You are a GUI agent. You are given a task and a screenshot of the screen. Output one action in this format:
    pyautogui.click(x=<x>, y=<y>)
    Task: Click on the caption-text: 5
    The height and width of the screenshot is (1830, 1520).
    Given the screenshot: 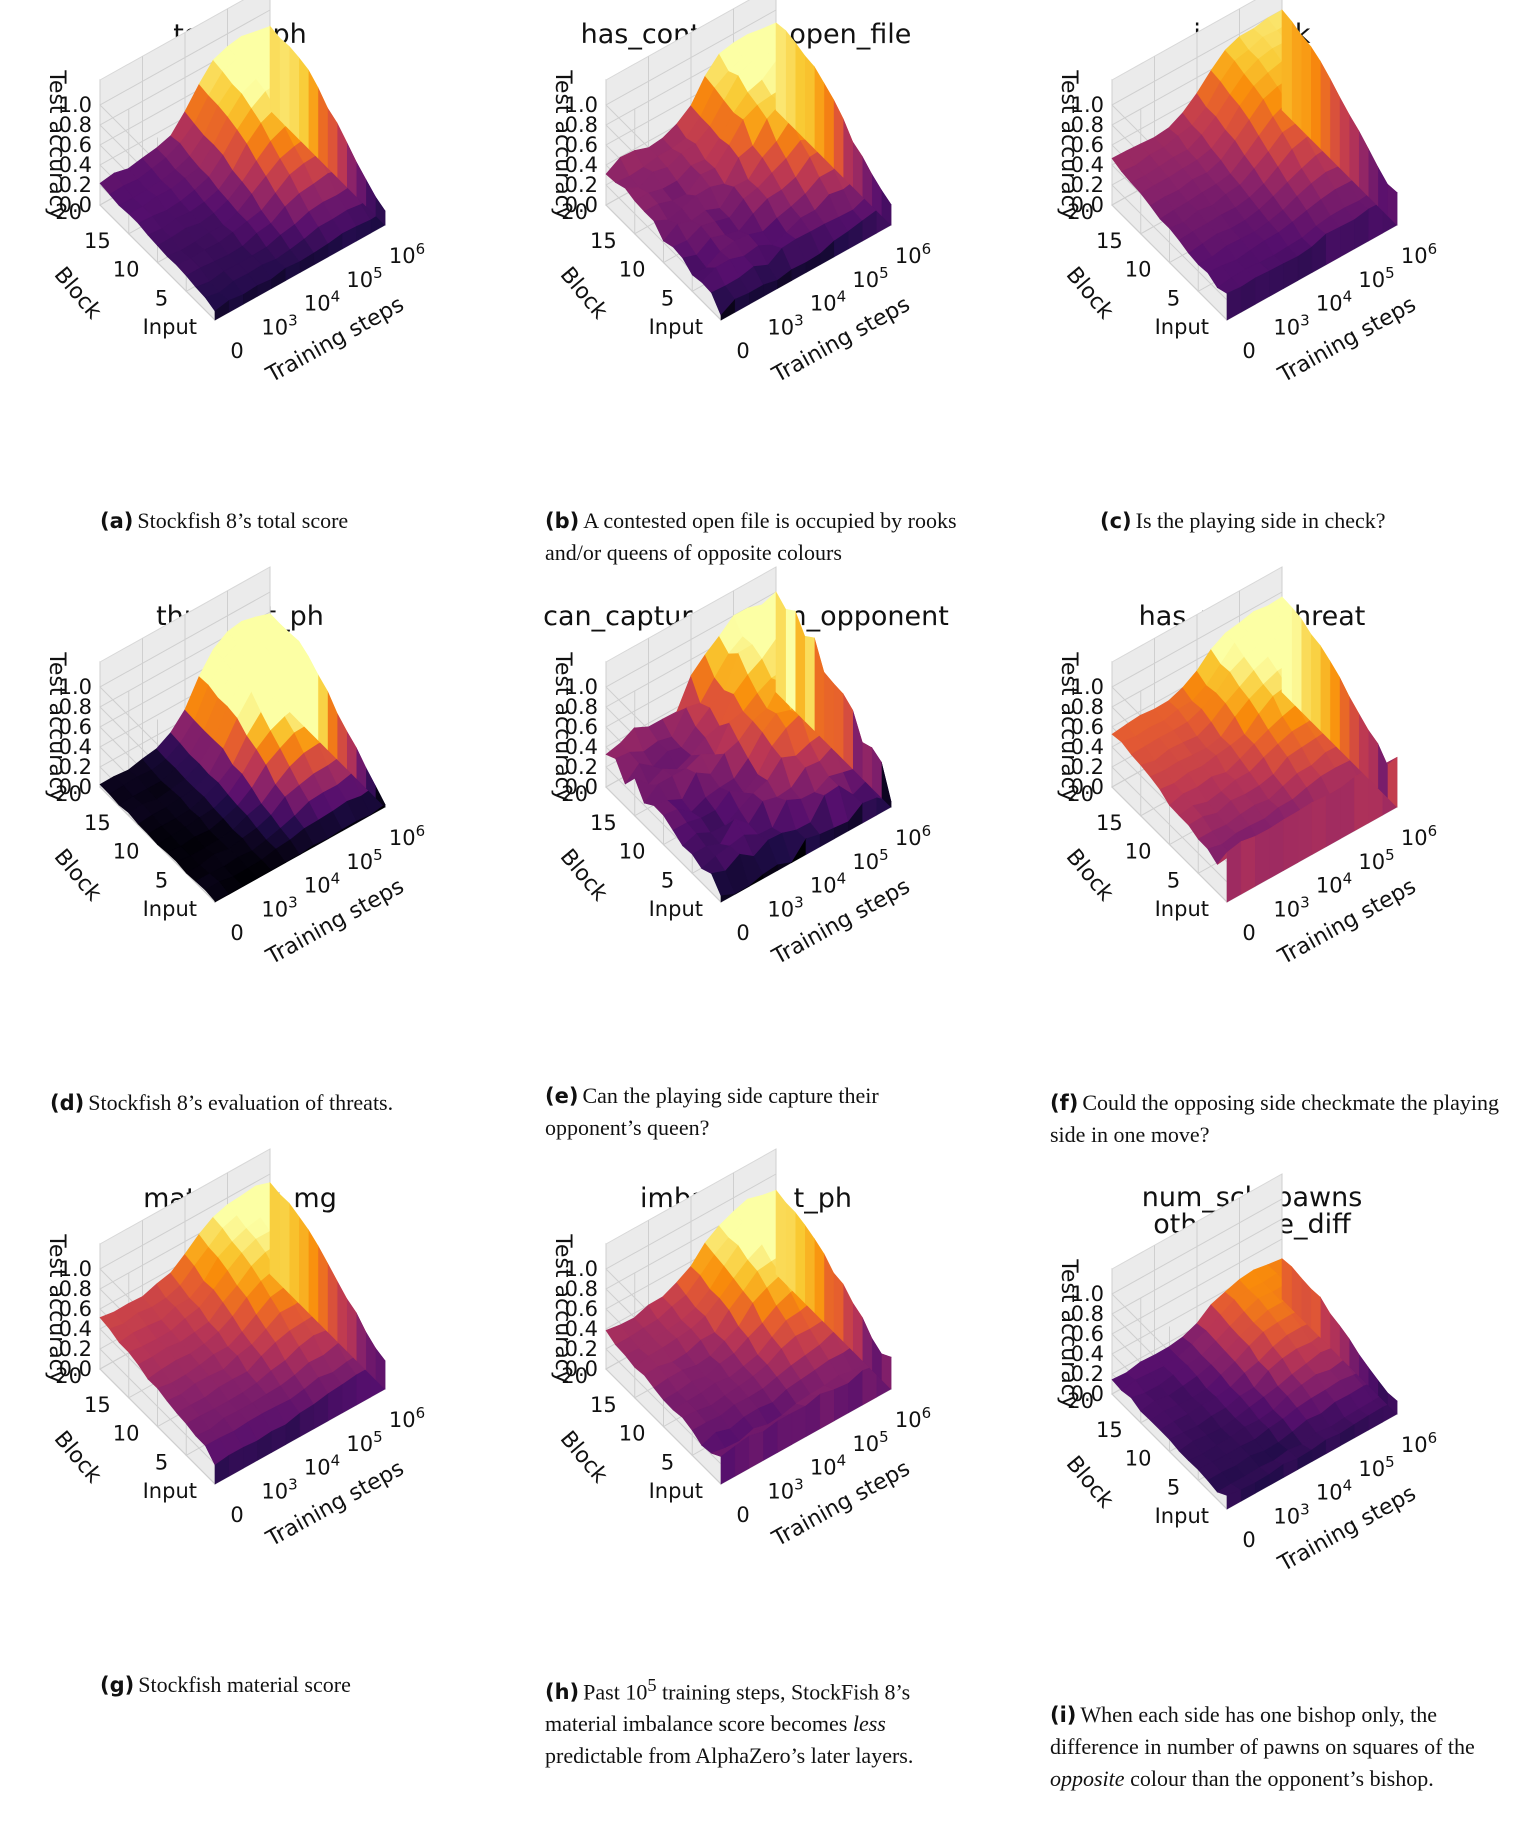 What is the action you would take?
    pyautogui.click(x=652, y=1685)
    